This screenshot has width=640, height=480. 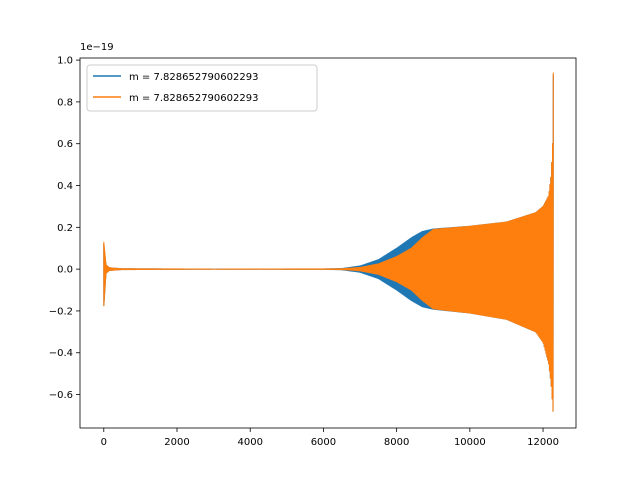 I want to click on y-axis: −0.6 −0.4 −0.2 0.0 0.2 0.4 0.6 0.8 1.0, so click(x=64, y=228).